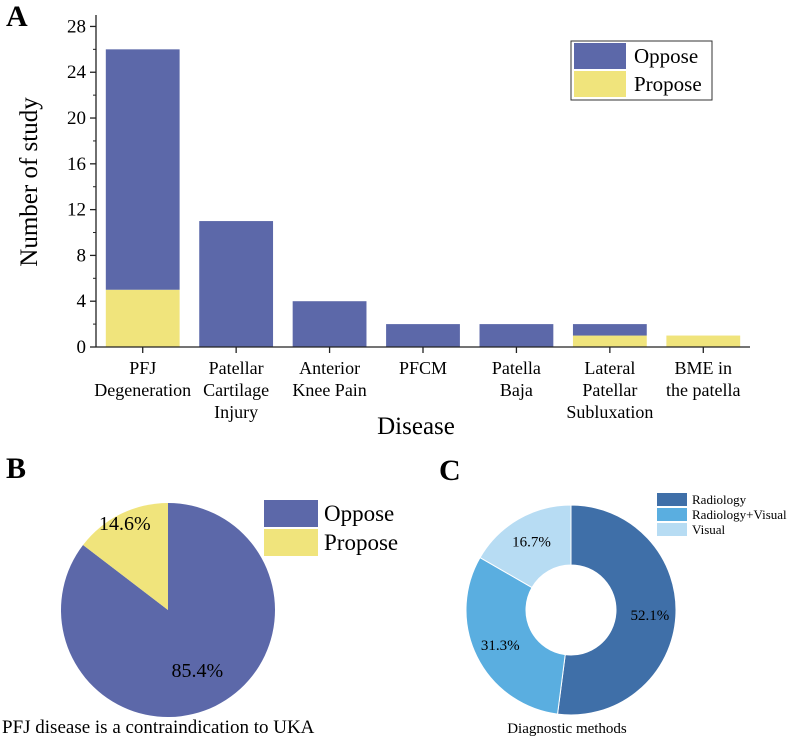 The width and height of the screenshot is (796, 740). I want to click on donut-label: 52.1%, so click(649, 616).